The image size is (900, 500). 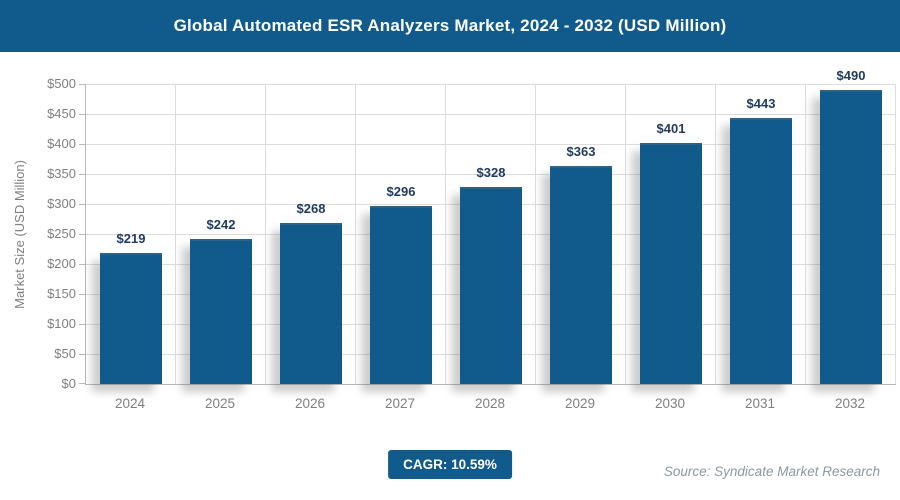 I want to click on y-axis-tick-label: $500, so click(x=61, y=83).